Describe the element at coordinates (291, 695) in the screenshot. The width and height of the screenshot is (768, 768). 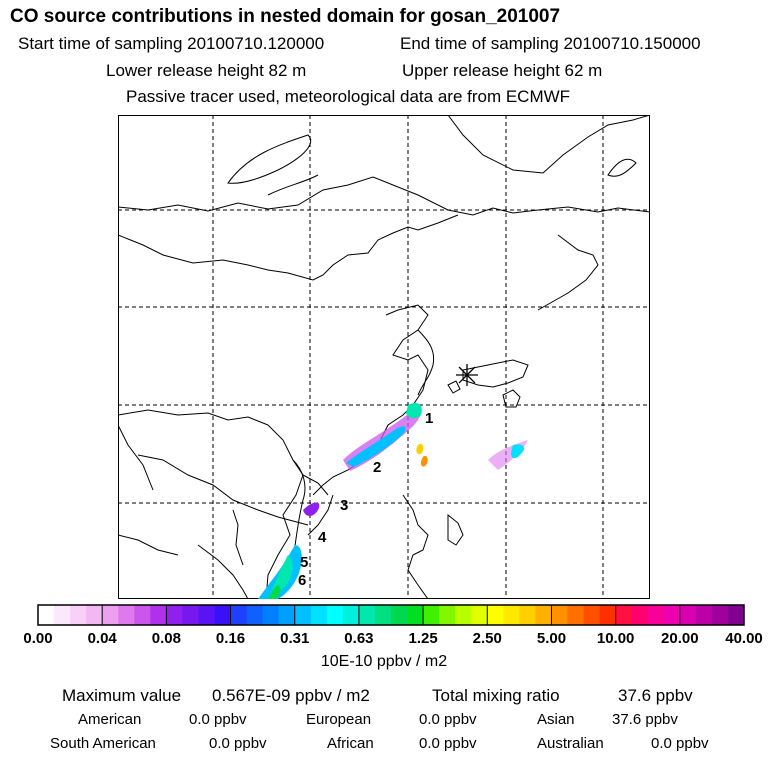
I see `max-value: 0.567E-09 ppbv / m2` at that location.